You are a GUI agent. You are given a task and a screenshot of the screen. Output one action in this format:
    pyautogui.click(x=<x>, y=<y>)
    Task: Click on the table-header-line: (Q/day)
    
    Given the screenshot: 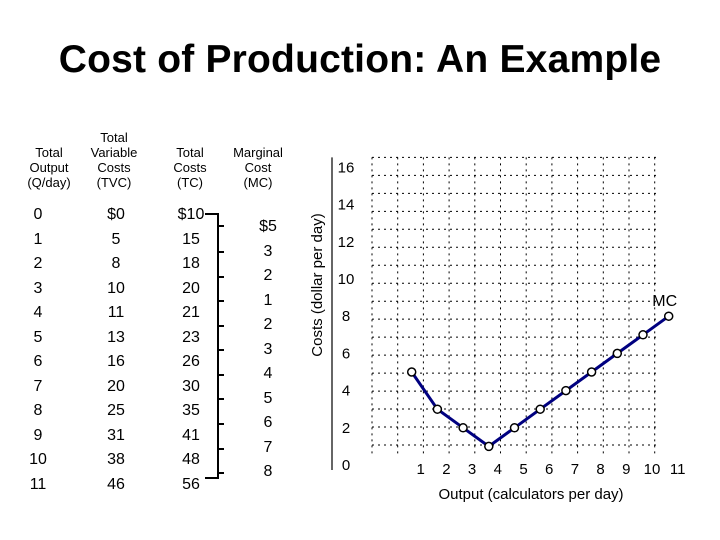 What is the action you would take?
    pyautogui.click(x=49, y=182)
    